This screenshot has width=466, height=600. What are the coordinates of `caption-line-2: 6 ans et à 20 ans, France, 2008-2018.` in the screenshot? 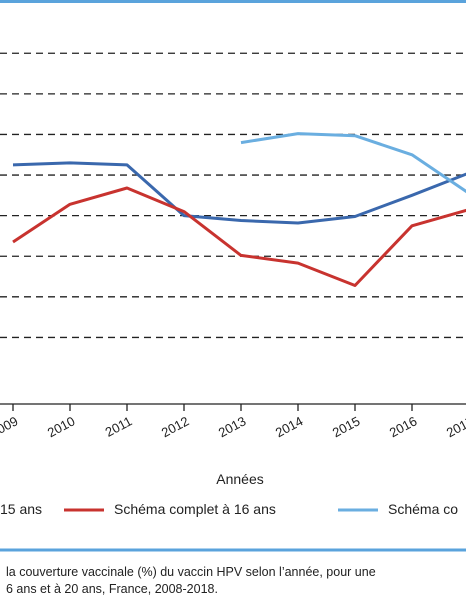 It's located at (112, 589).